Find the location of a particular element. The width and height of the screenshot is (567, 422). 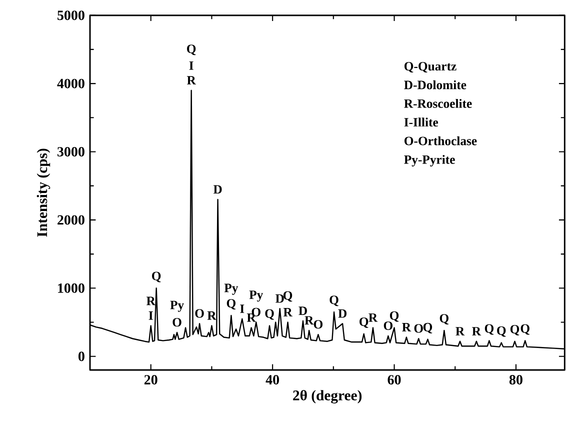

y-tick-label: 3000 is located at coordinates (70, 151).